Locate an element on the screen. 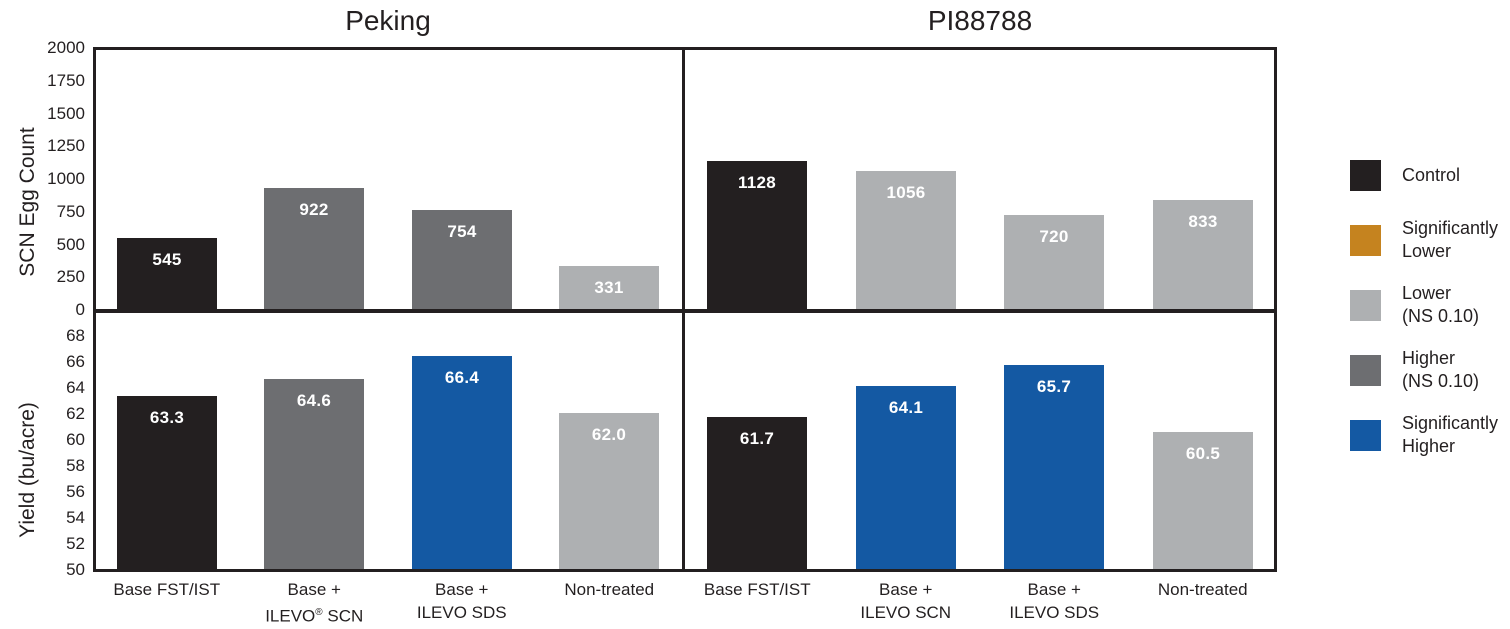  legend-item-sig_lower: Significantly Lower is located at coordinates (1424, 240).